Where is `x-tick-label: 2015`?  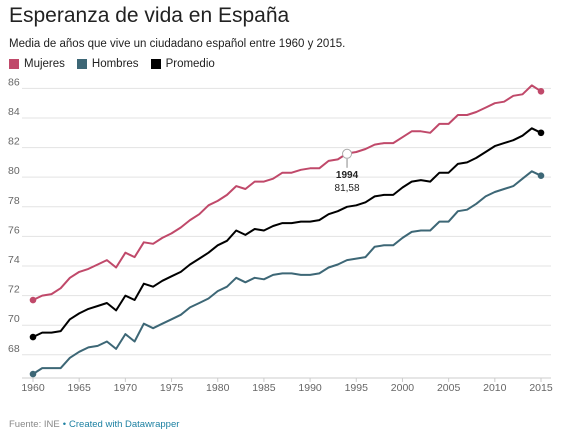
x-tick-label: 2015 is located at coordinates (541, 388).